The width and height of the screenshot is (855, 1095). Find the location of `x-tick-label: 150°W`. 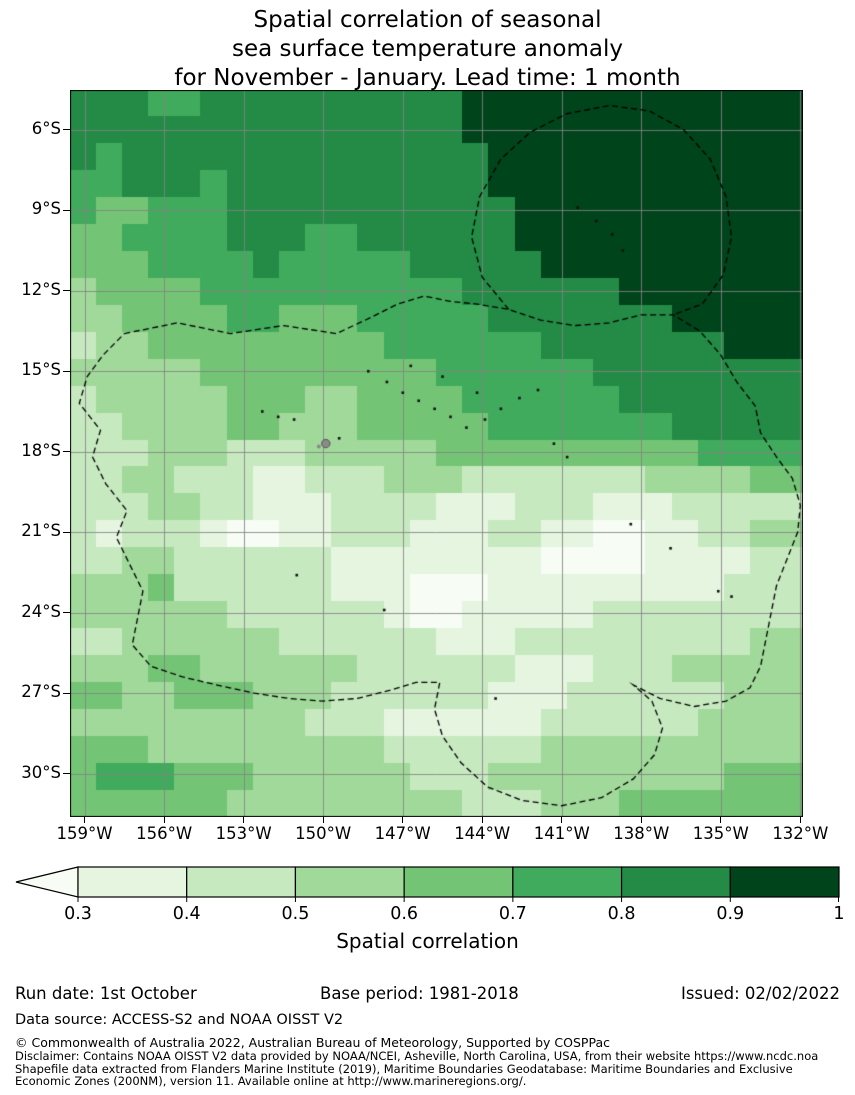

x-tick-label: 150°W is located at coordinates (323, 833).